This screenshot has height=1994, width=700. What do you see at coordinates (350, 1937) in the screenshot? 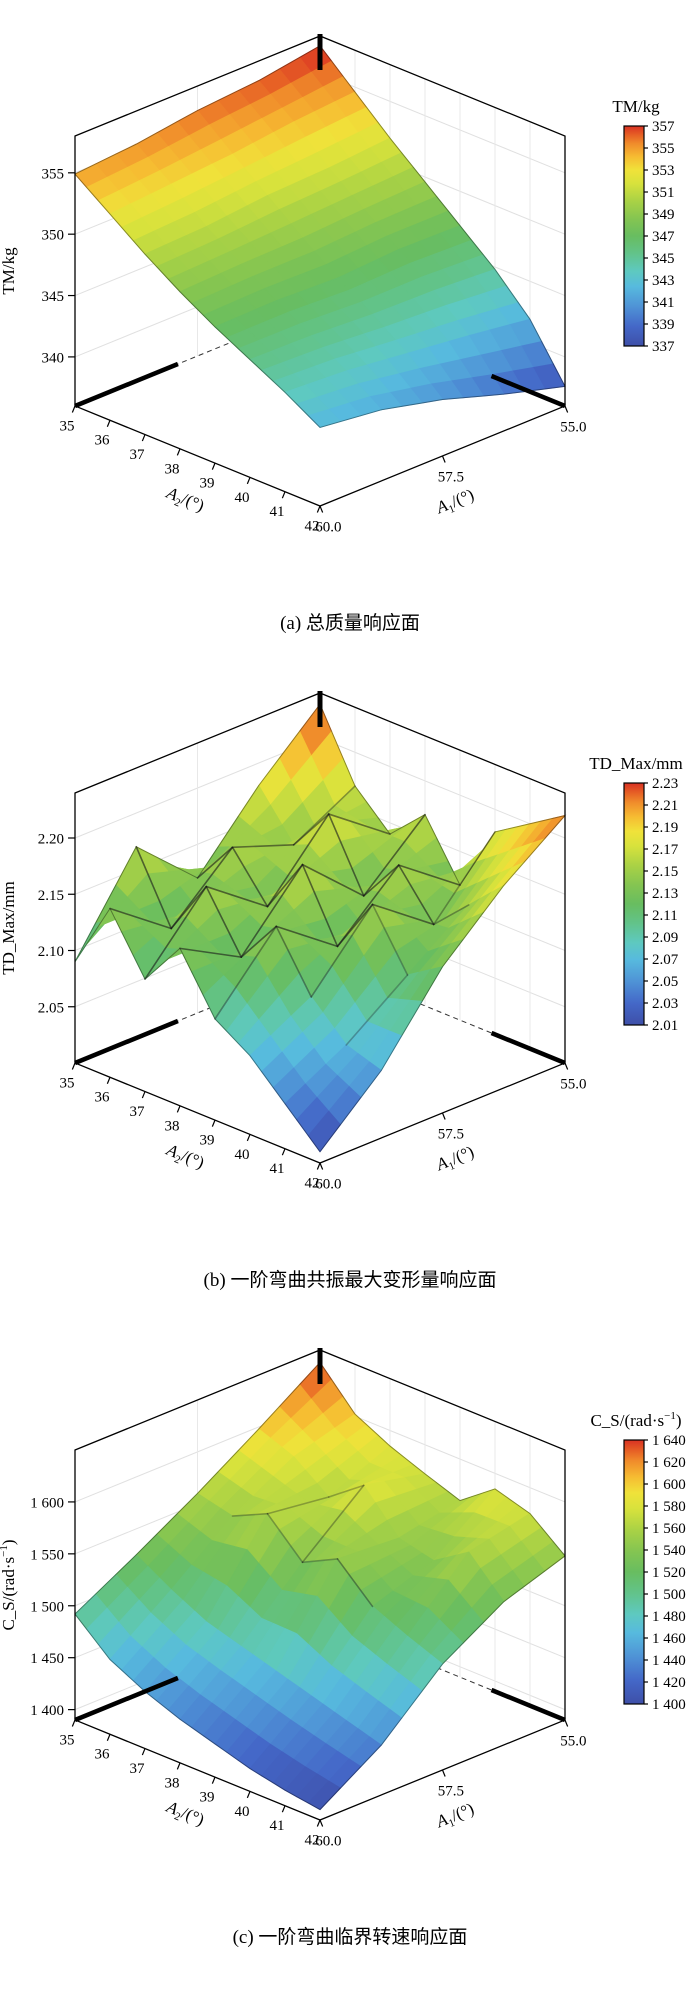
I see `caption-critical-speed: (c) 一阶弯曲临界转速响应面` at bounding box center [350, 1937].